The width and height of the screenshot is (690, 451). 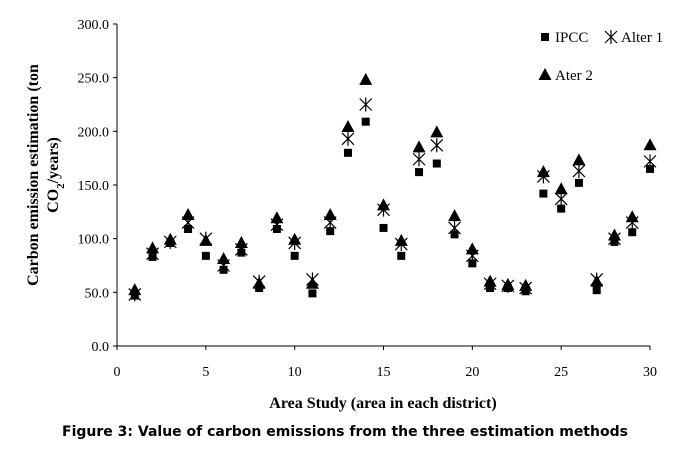 What do you see at coordinates (94, 79) in the screenshot?
I see `y-tick-label: 250.0` at bounding box center [94, 79].